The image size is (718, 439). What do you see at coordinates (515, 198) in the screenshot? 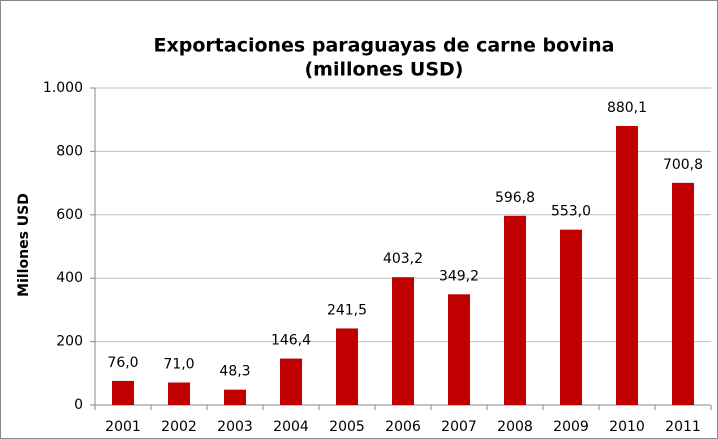
I see `value-label: 596,8` at bounding box center [515, 198].